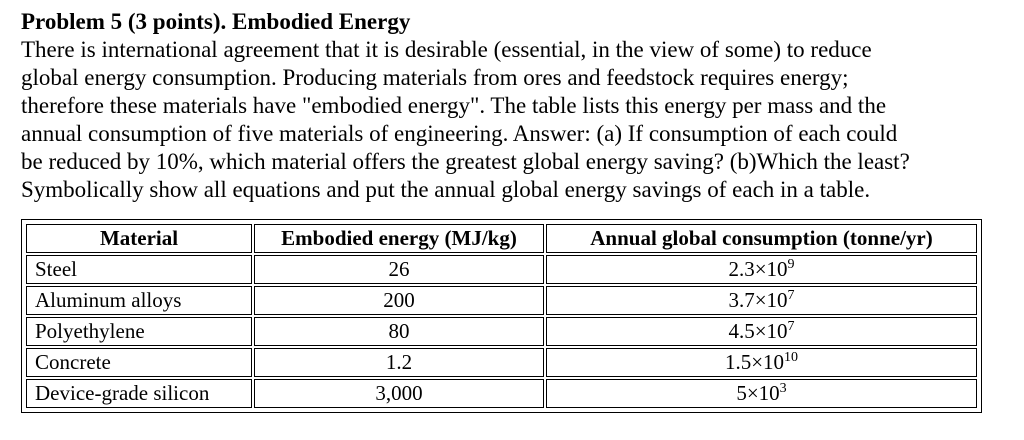  What do you see at coordinates (758, 331) in the screenshot?
I see `consumption-mantissa: 4.5×10` at bounding box center [758, 331].